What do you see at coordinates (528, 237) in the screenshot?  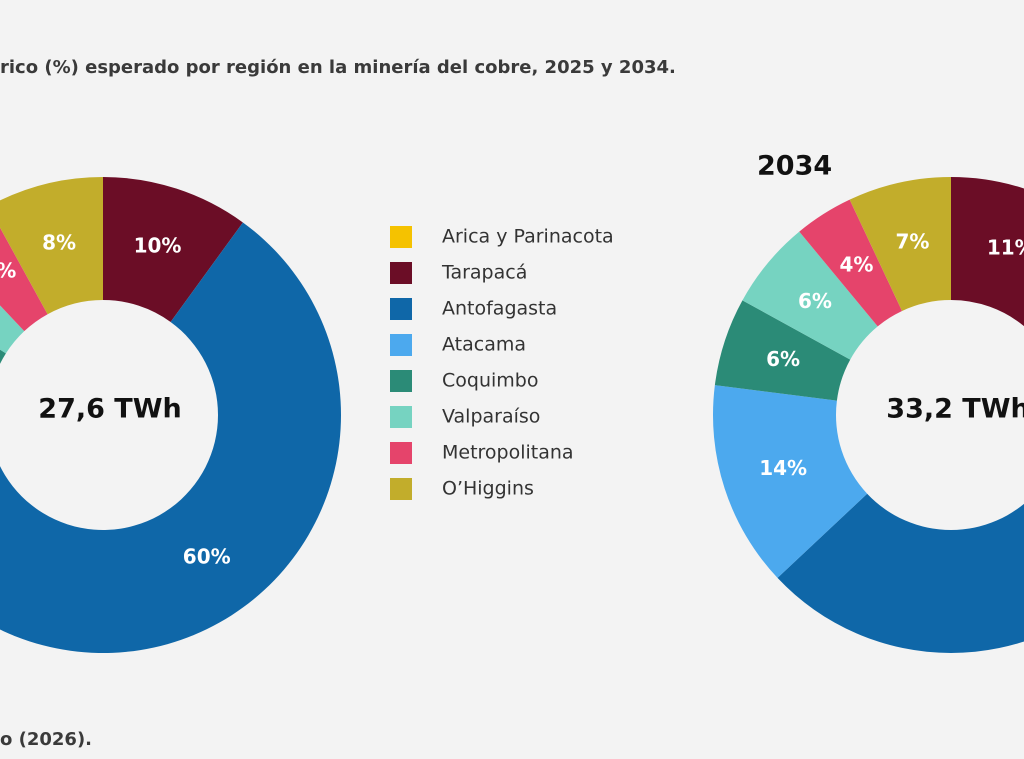 I see `legend-label: Arica y Parinacota` at bounding box center [528, 237].